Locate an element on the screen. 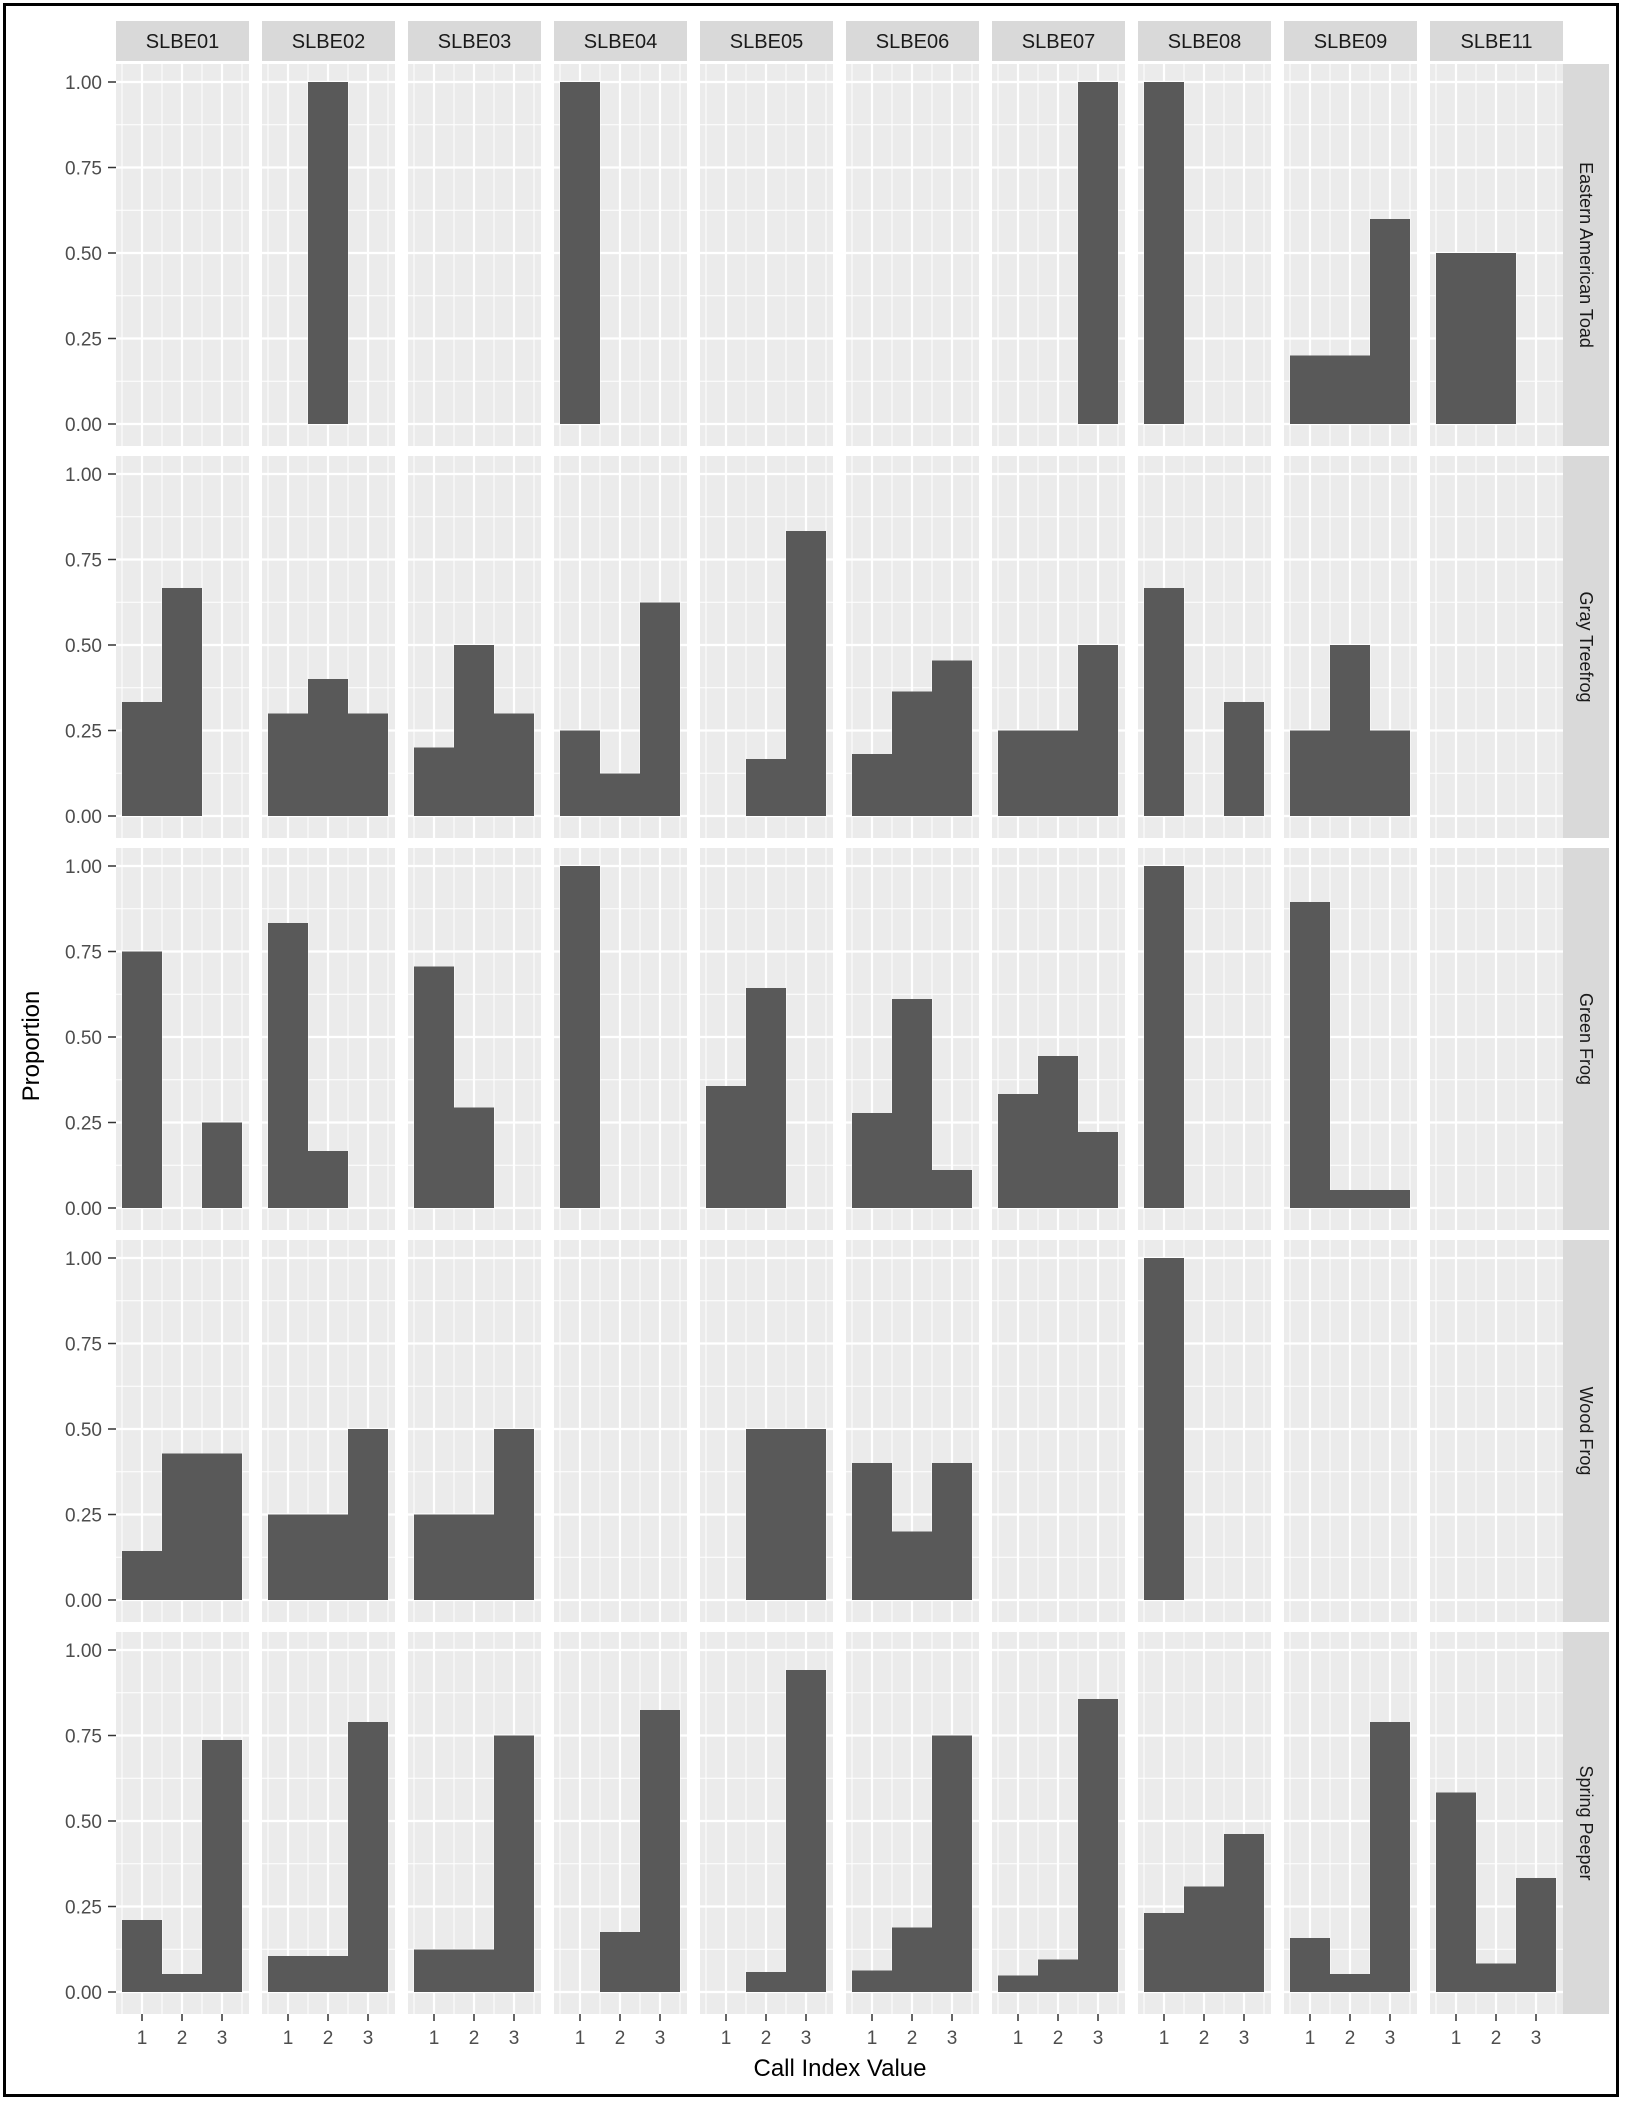  row-strip-label: Green Frog is located at coordinates (1586, 1039).